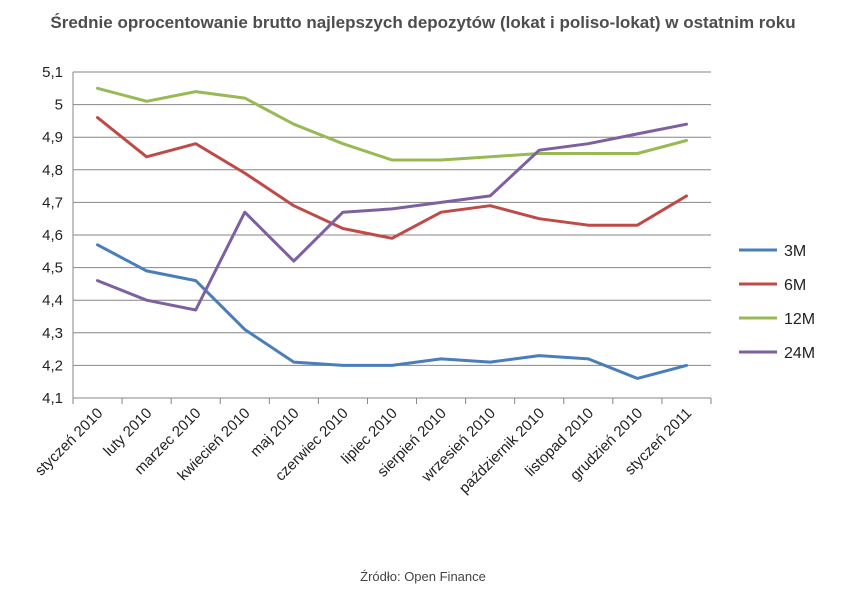  I want to click on y-tick-label: 4,5, so click(52, 268).